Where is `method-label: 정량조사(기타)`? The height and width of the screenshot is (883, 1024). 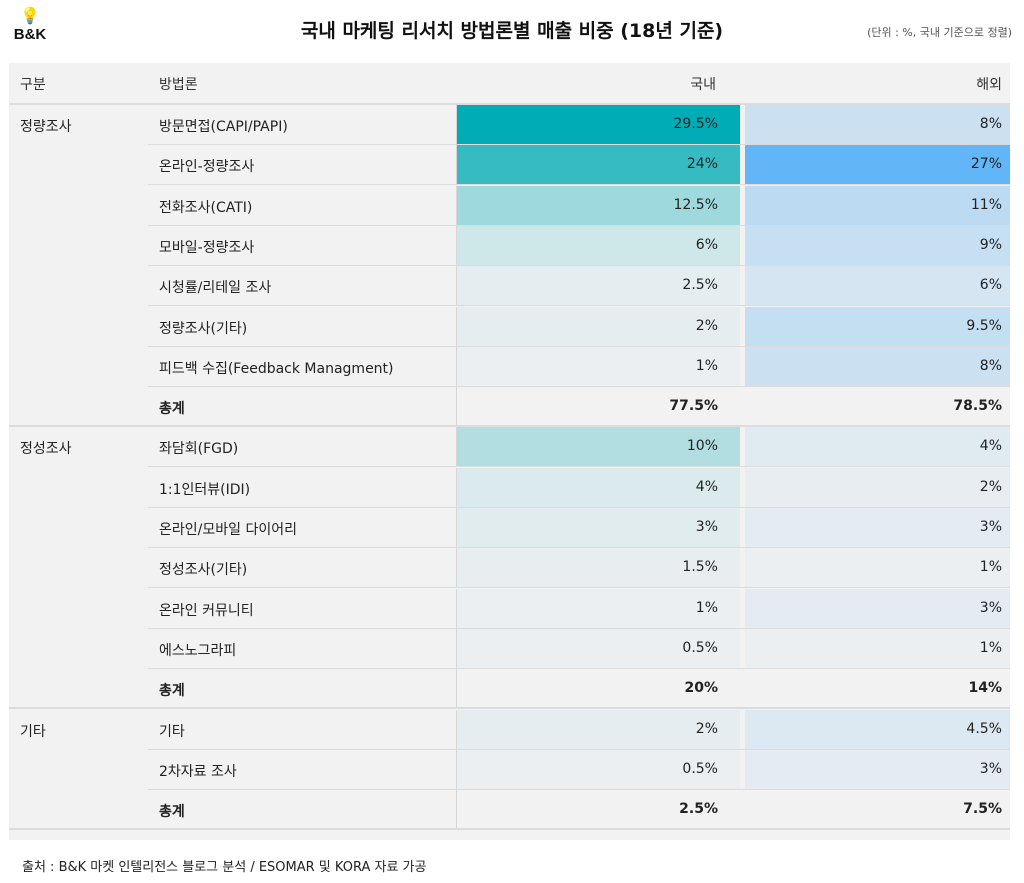
method-label: 정량조사(기타) is located at coordinates (203, 328).